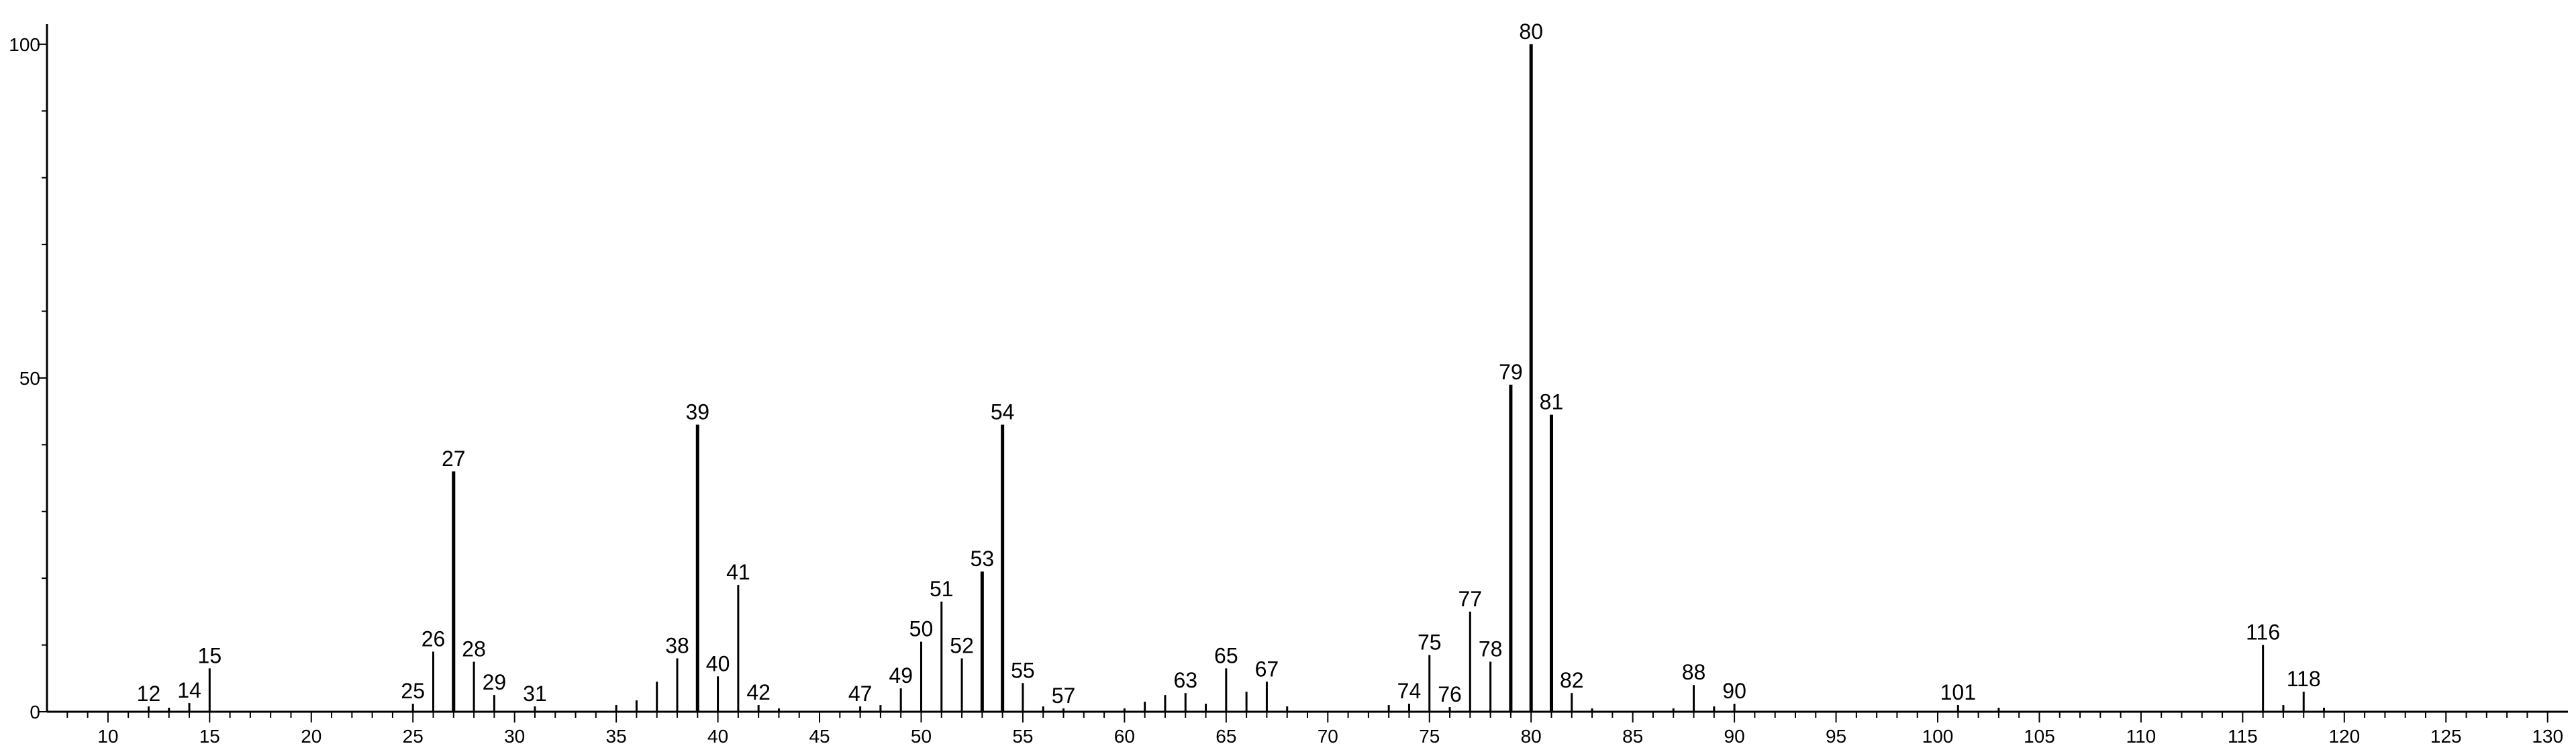  I want to click on peak-label: 28, so click(474, 649).